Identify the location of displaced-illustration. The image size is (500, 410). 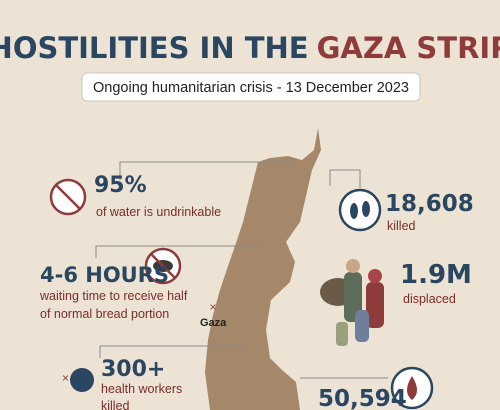
(352, 302).